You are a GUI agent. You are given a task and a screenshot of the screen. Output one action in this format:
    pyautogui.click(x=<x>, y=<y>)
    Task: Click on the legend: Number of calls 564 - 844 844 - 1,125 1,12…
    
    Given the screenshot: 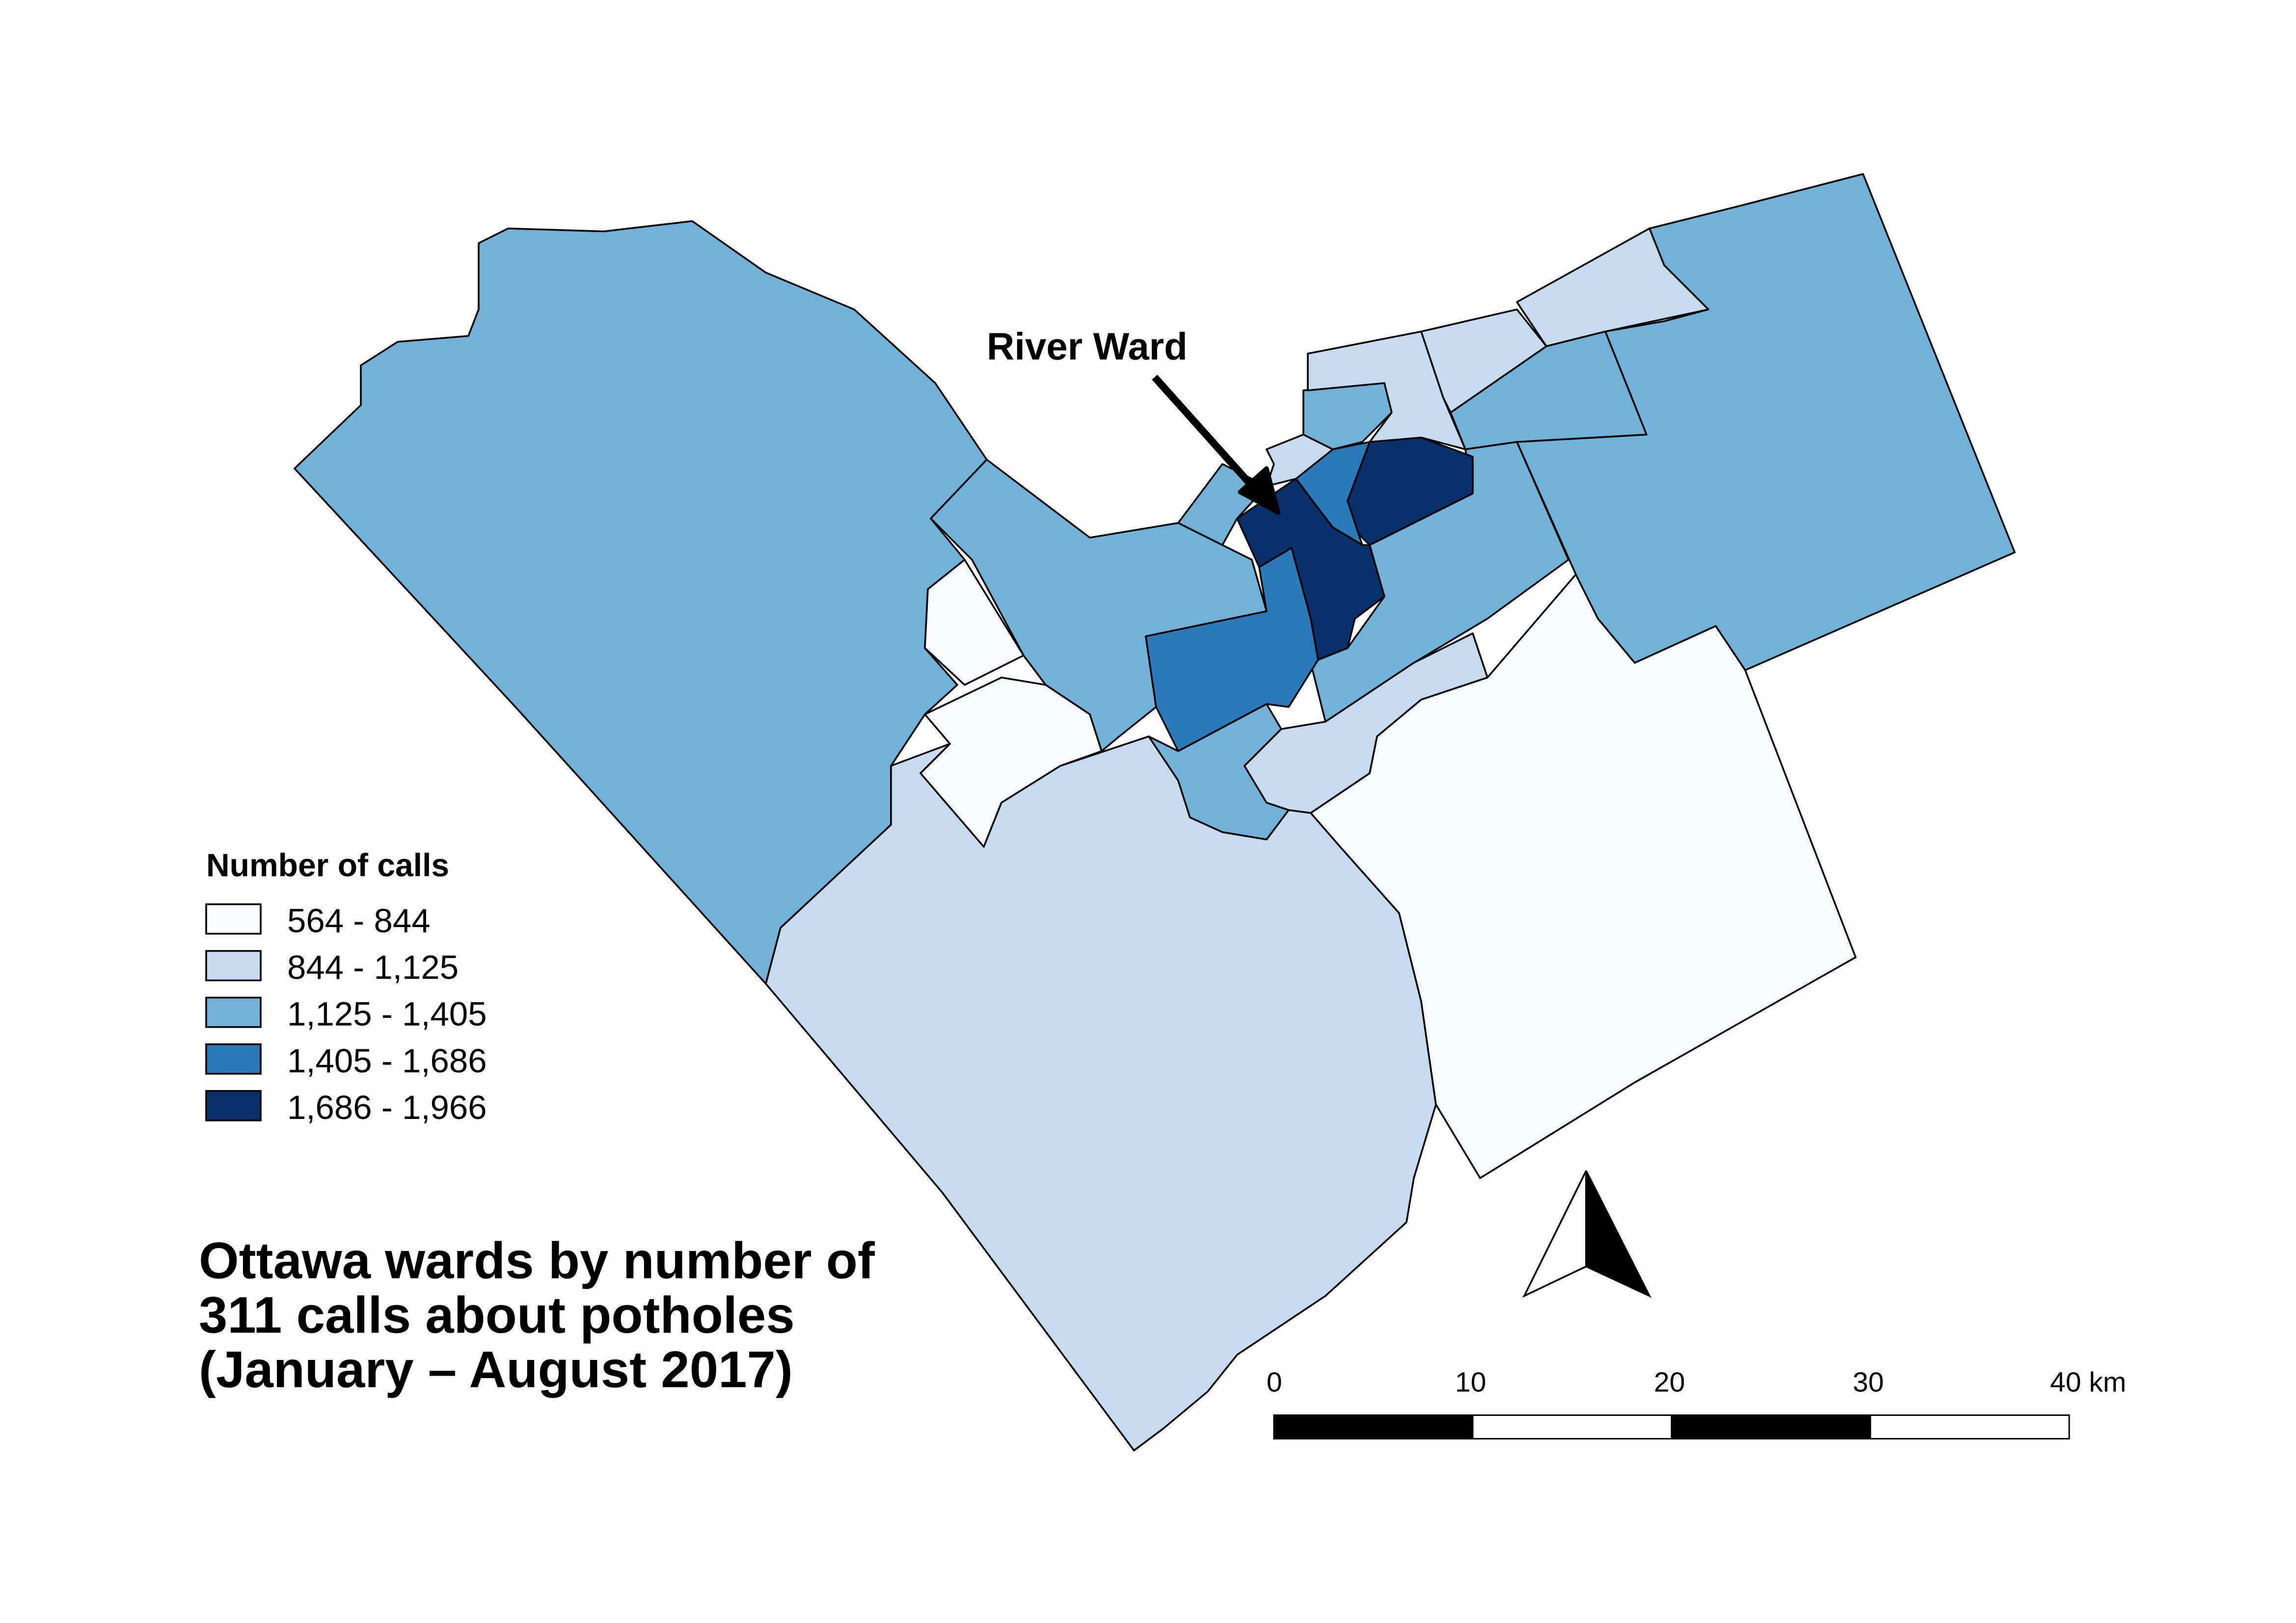 What is the action you would take?
    pyautogui.click(x=346, y=986)
    